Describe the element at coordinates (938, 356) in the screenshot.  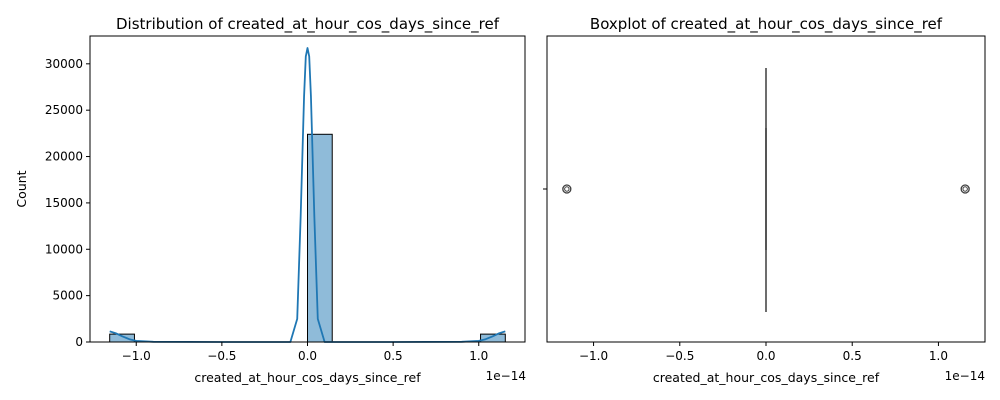
I see `boxplot-x-tick-label: 1.0` at that location.